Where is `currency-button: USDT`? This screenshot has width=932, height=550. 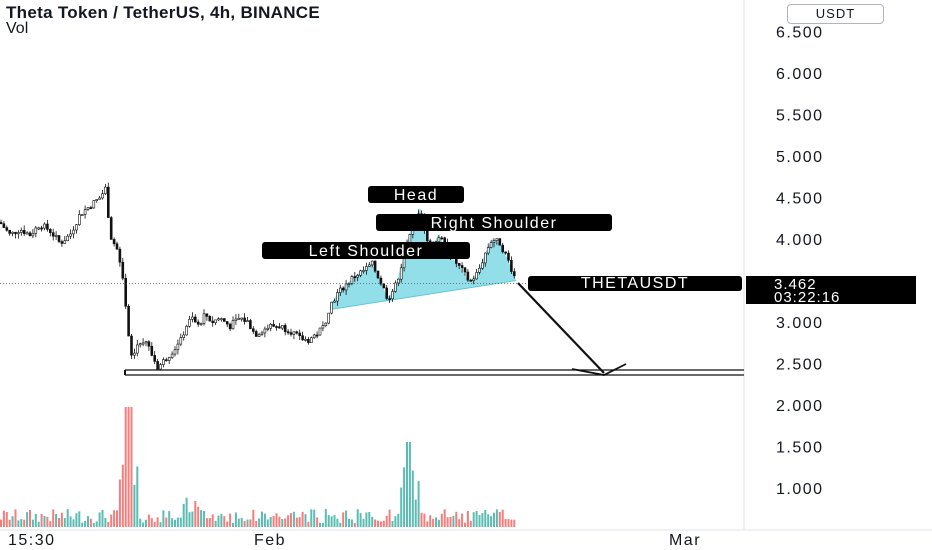
currency-button: USDT is located at coordinates (835, 14).